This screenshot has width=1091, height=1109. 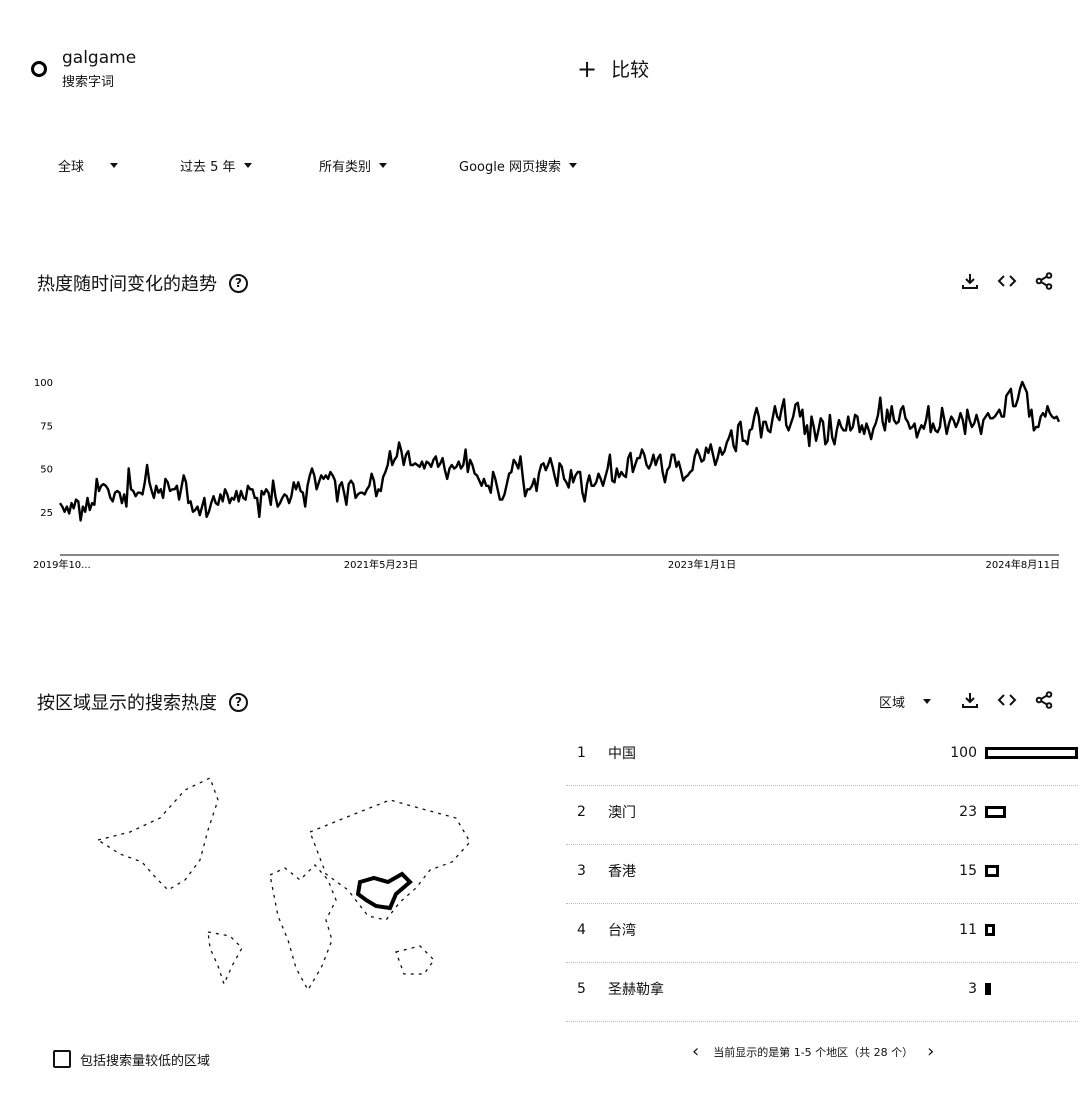 I want to click on region-value: 15, so click(x=968, y=871).